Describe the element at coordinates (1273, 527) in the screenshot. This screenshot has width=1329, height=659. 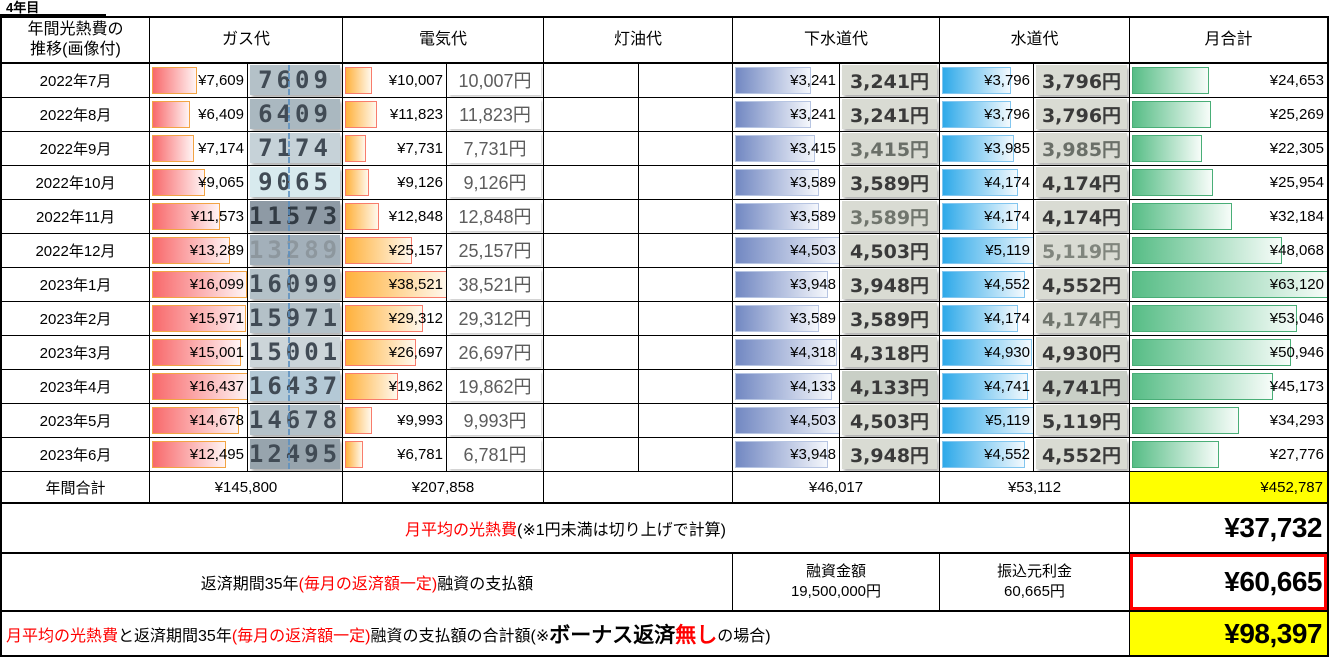
I see `monthly-average-value: ¥37,732` at that location.